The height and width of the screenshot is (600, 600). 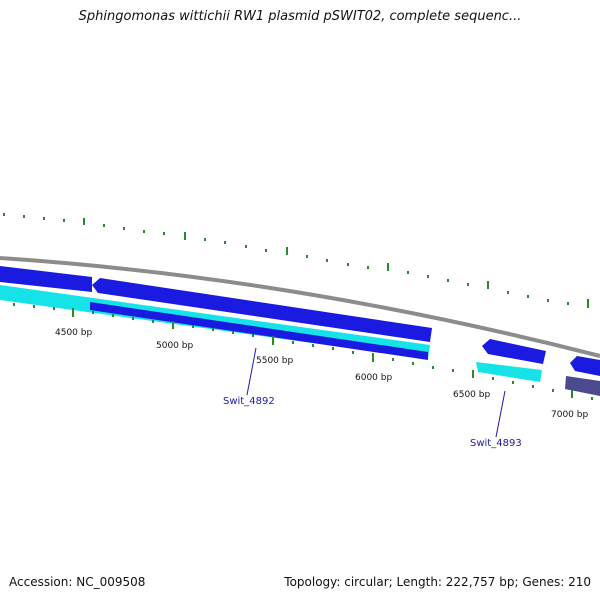 What do you see at coordinates (249, 401) in the screenshot?
I see `gene-label-swit-4892: Swit_4892` at bounding box center [249, 401].